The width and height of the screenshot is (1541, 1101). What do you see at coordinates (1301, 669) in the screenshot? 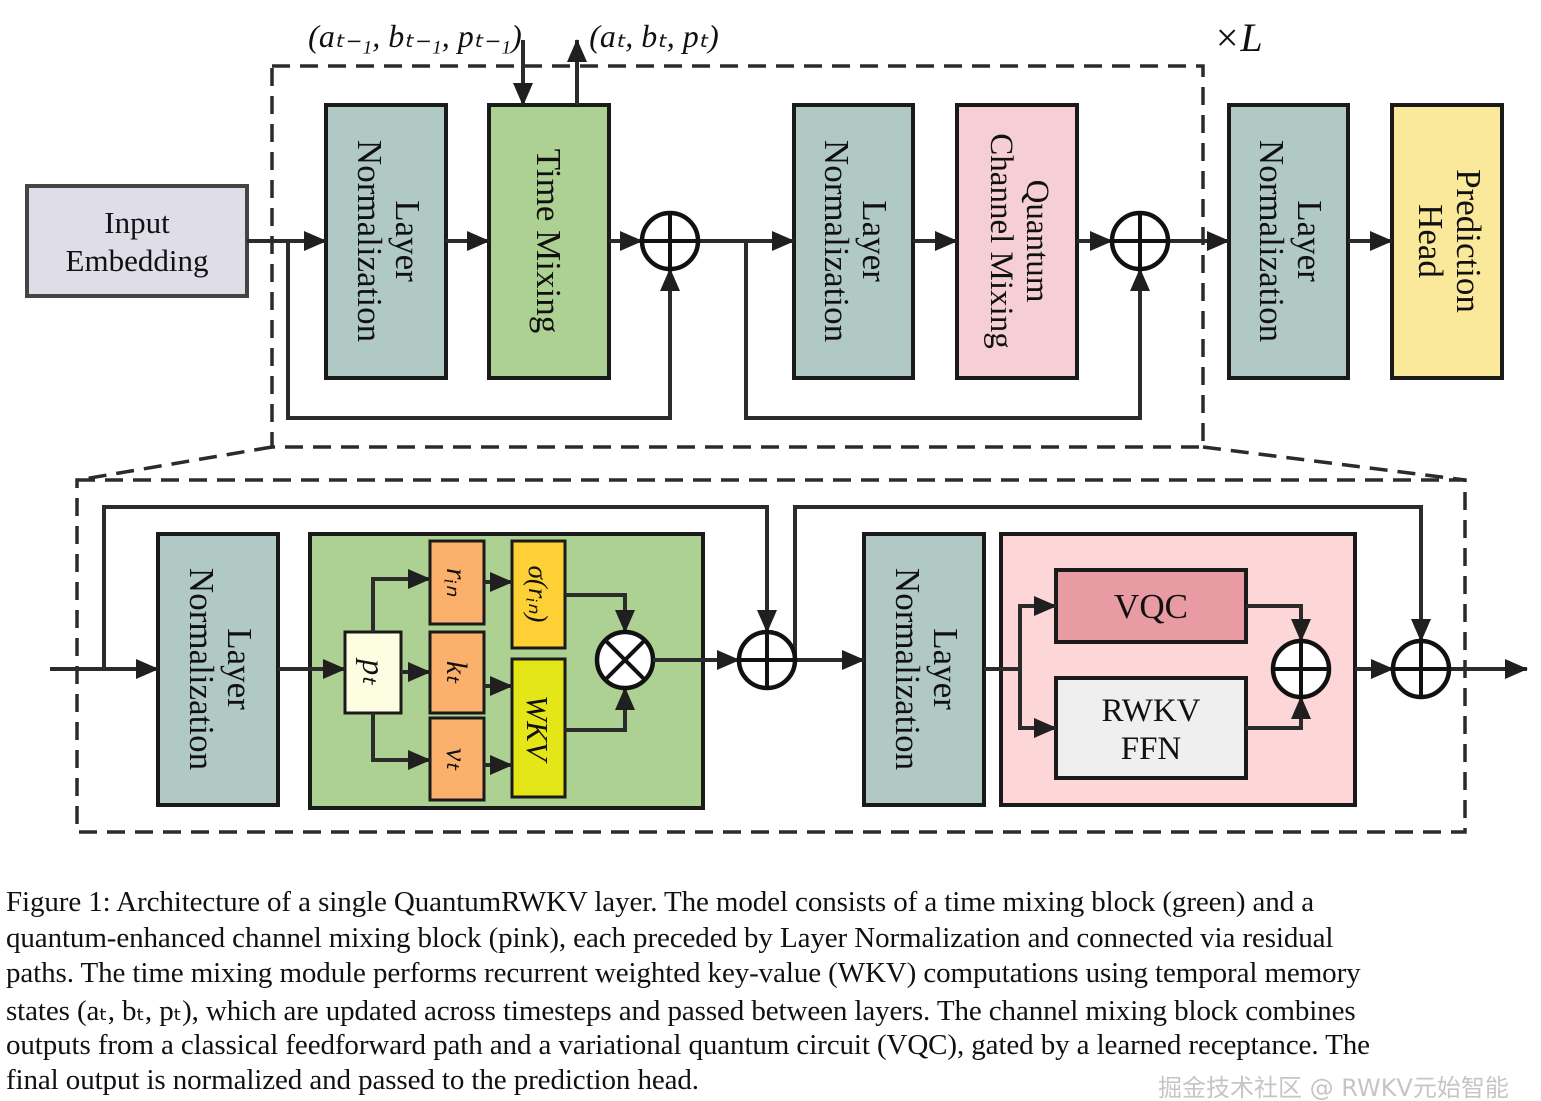
I see `channel-add-operator` at bounding box center [1301, 669].